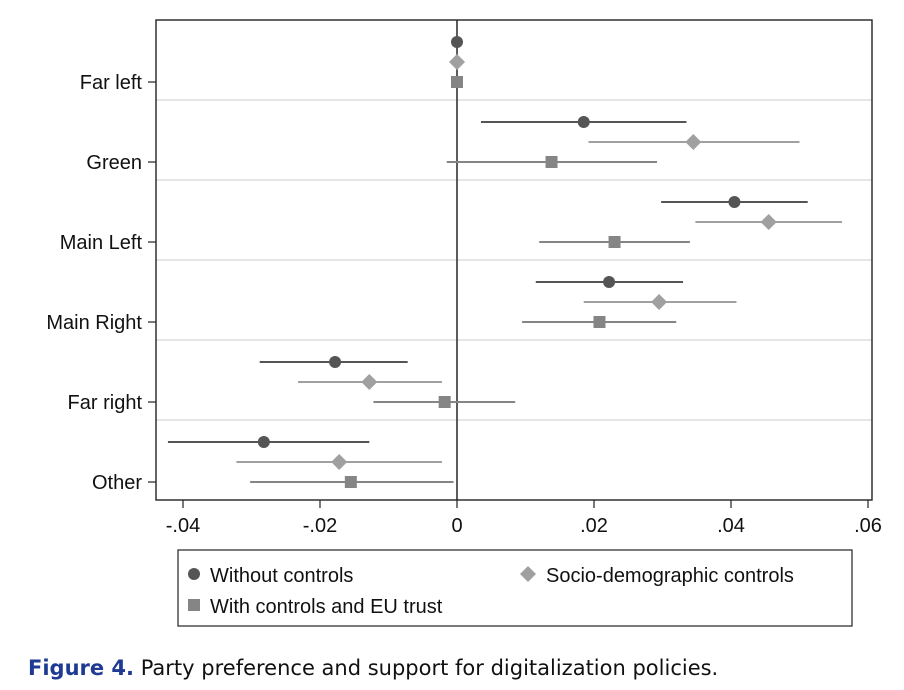  Describe the element at coordinates (101, 243) in the screenshot. I see `y-tick-label: Main Left` at that location.